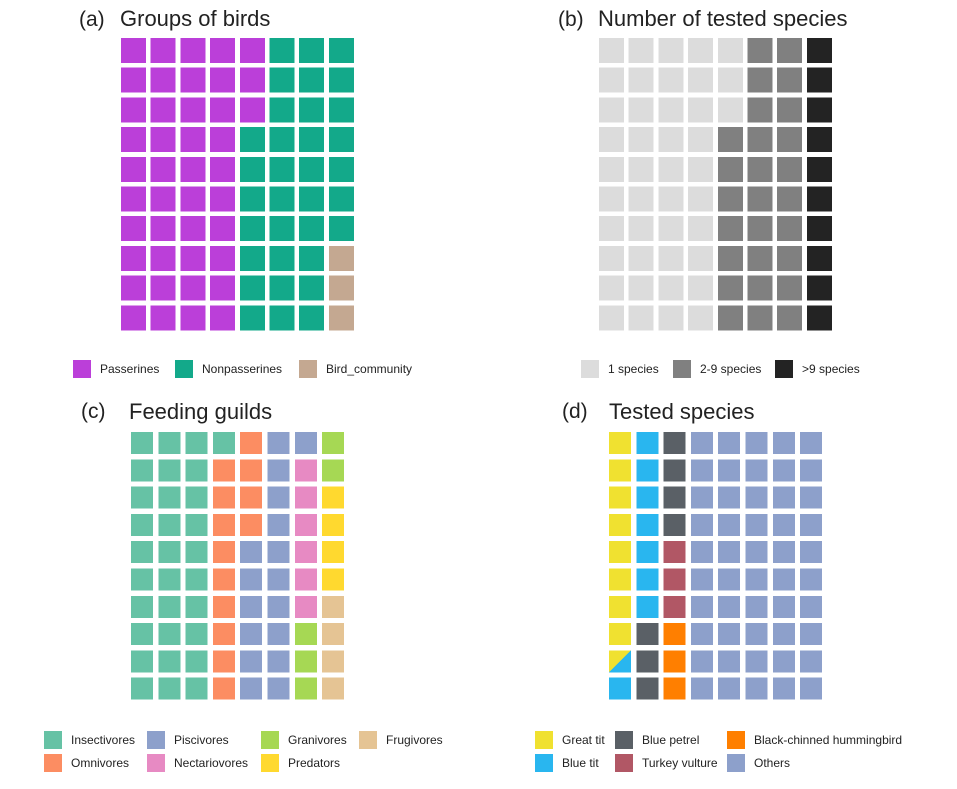 This screenshot has width=957, height=789. Describe the element at coordinates (100, 763) in the screenshot. I see `legend-label-omnivores: Omnivores` at that location.